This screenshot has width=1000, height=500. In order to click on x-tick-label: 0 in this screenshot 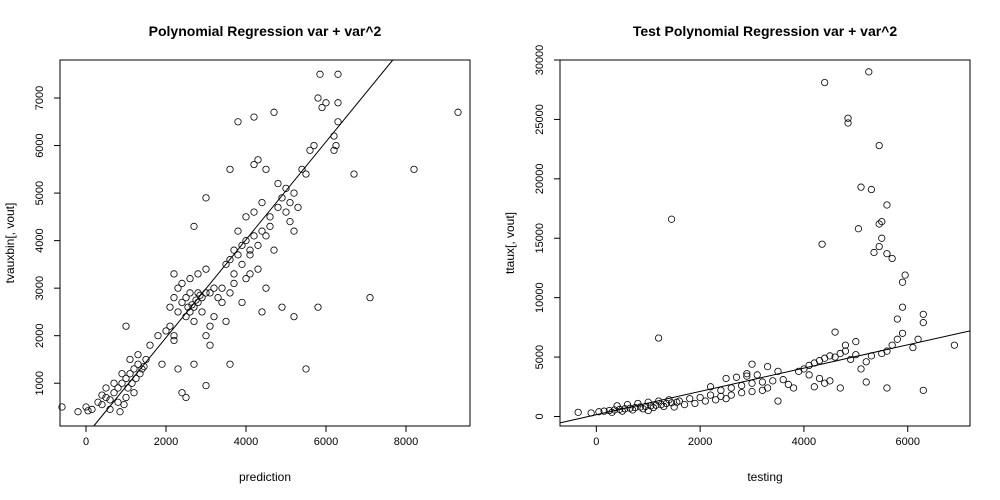, I will do `click(596, 442)`.